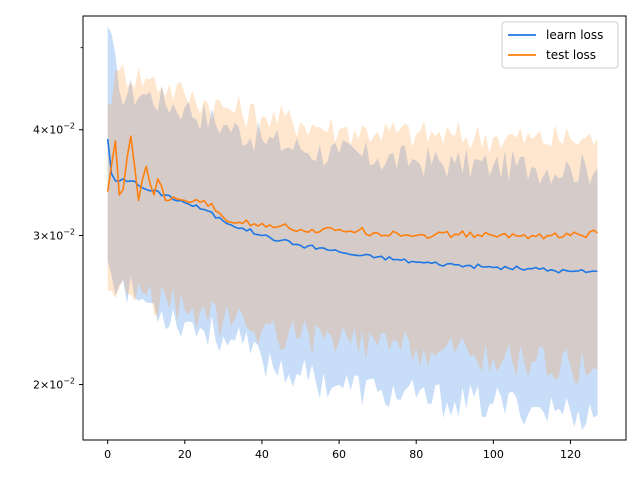 The height and width of the screenshot is (480, 640). Describe the element at coordinates (262, 454) in the screenshot. I see `x-tick-label: 40` at that location.